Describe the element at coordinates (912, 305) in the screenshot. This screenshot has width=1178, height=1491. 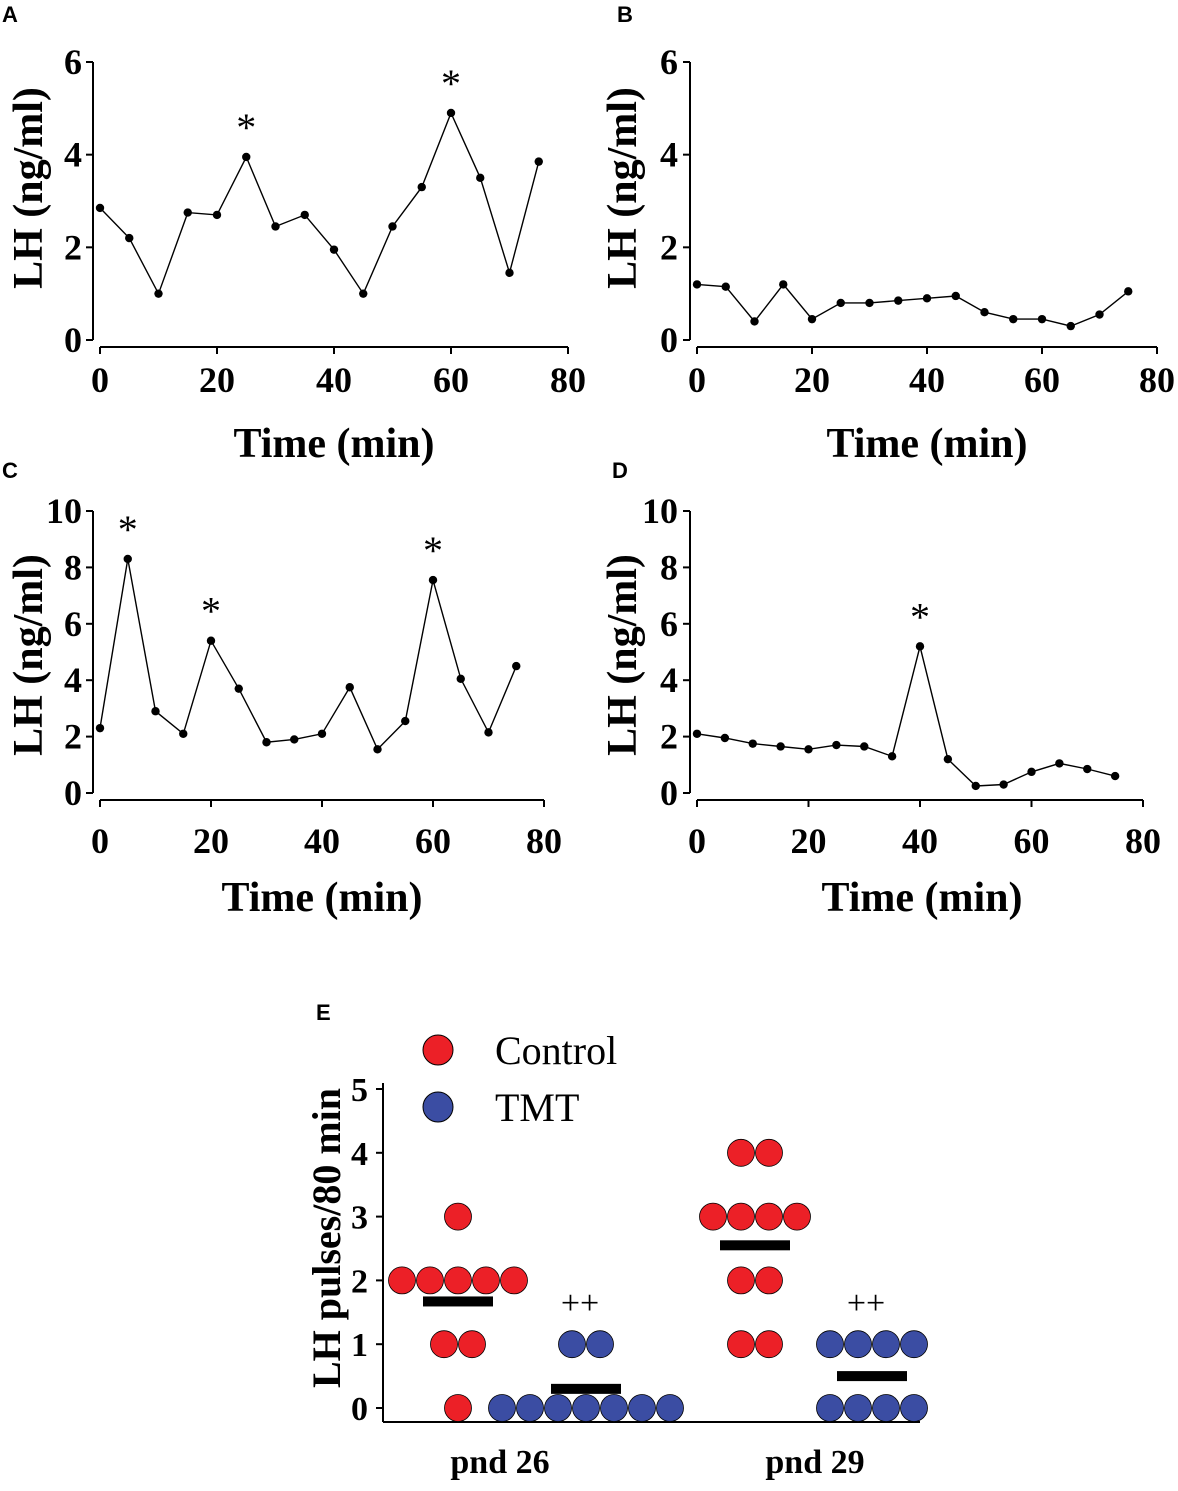
I see `panel-b-series-line` at that location.